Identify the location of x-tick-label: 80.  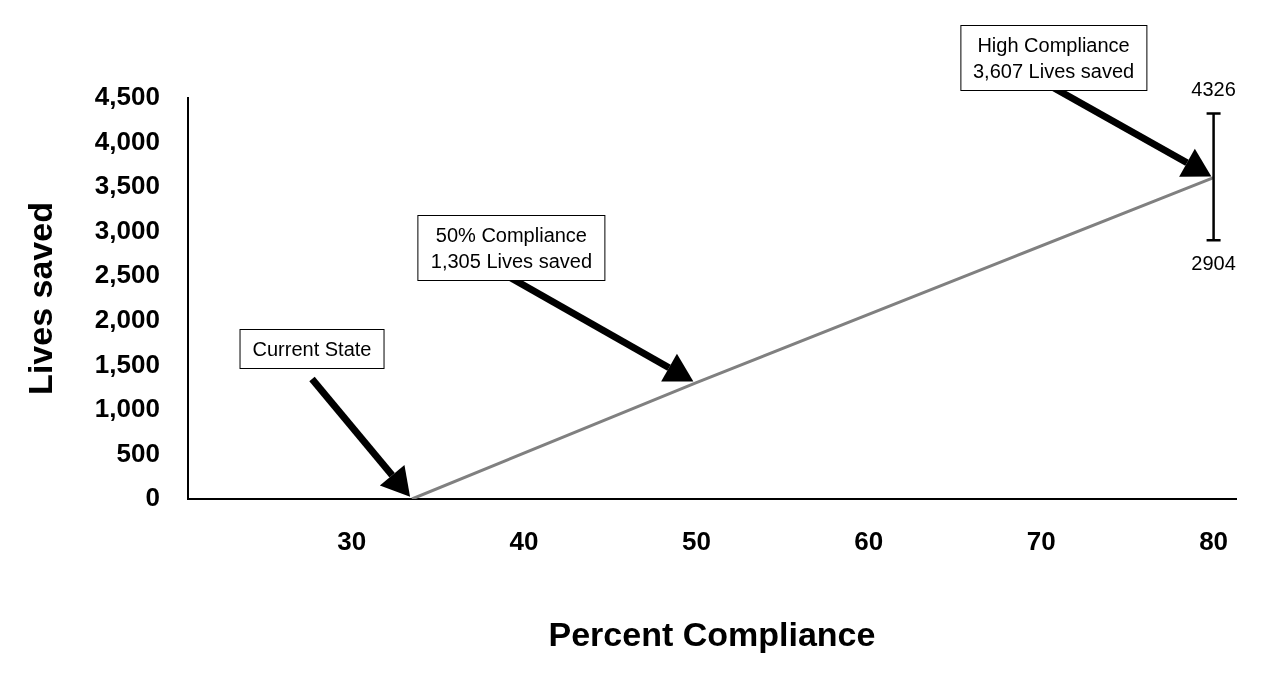
(1214, 540).